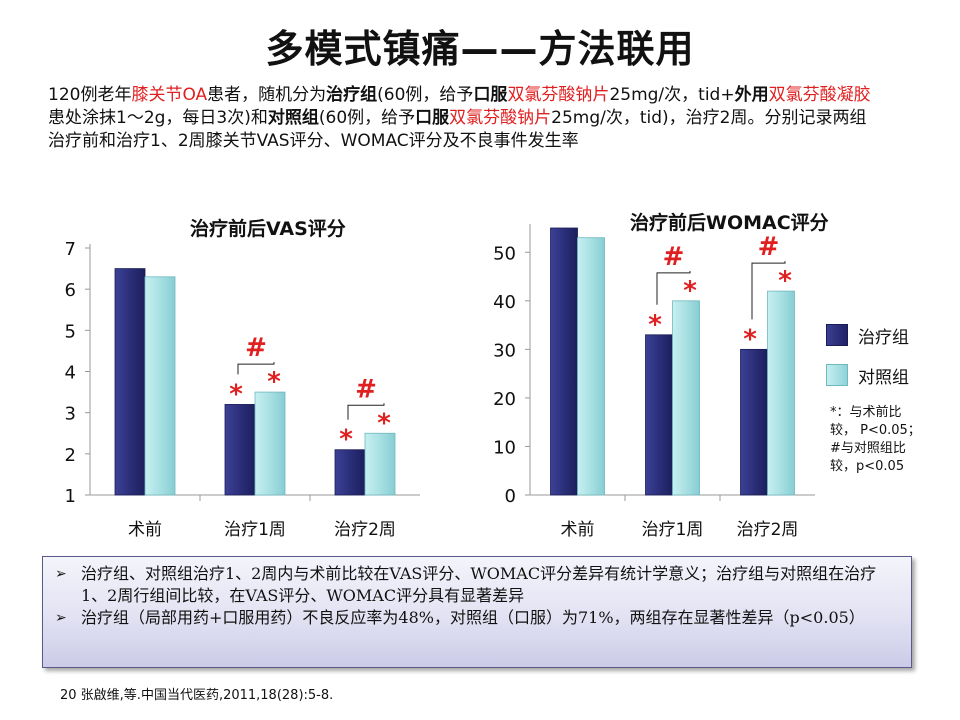  I want to click on legend-label-treatment: 治疗组, so click(883, 337).